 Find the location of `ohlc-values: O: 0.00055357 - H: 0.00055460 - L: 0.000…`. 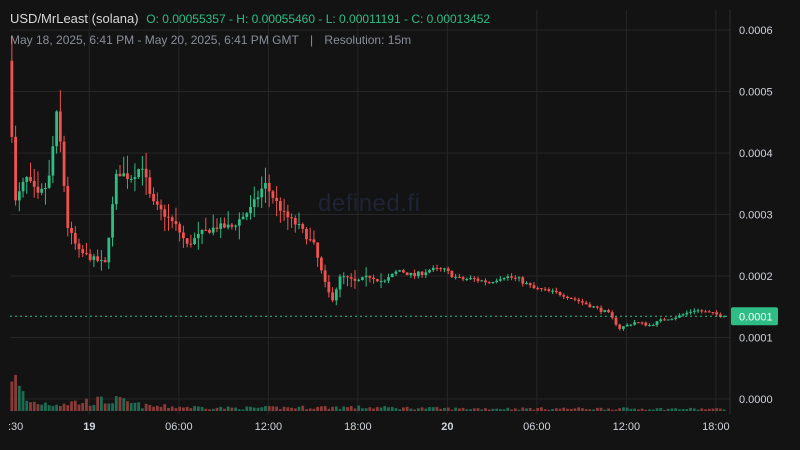

ohlc-values: O: 0.00055357 - H: 0.00055460 - L: 0.000… is located at coordinates (318, 19).